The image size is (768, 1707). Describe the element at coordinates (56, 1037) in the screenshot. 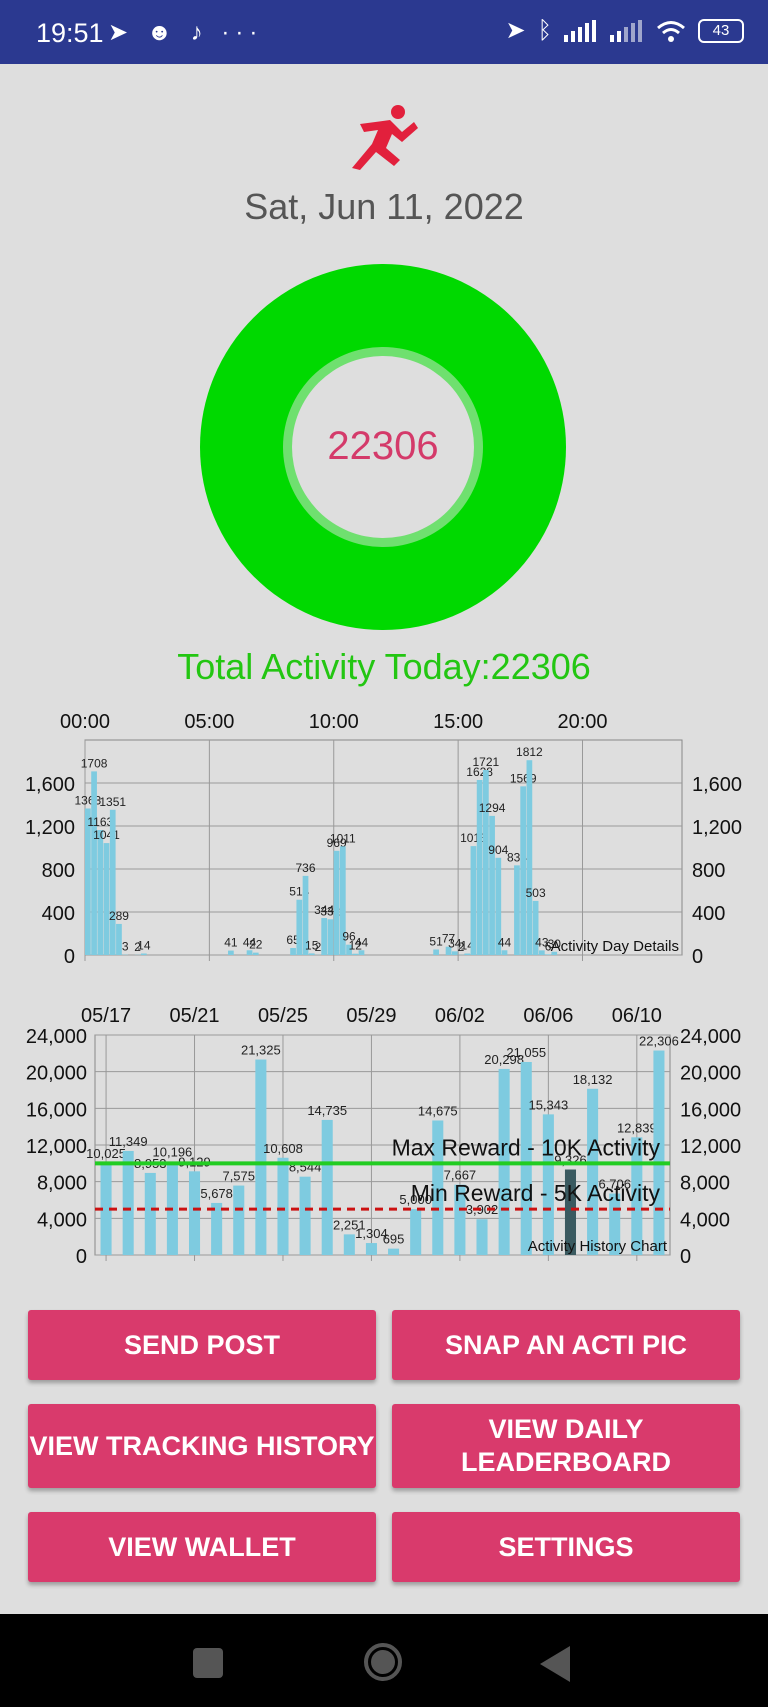

I see `y-tick-label: 24,000` at that location.